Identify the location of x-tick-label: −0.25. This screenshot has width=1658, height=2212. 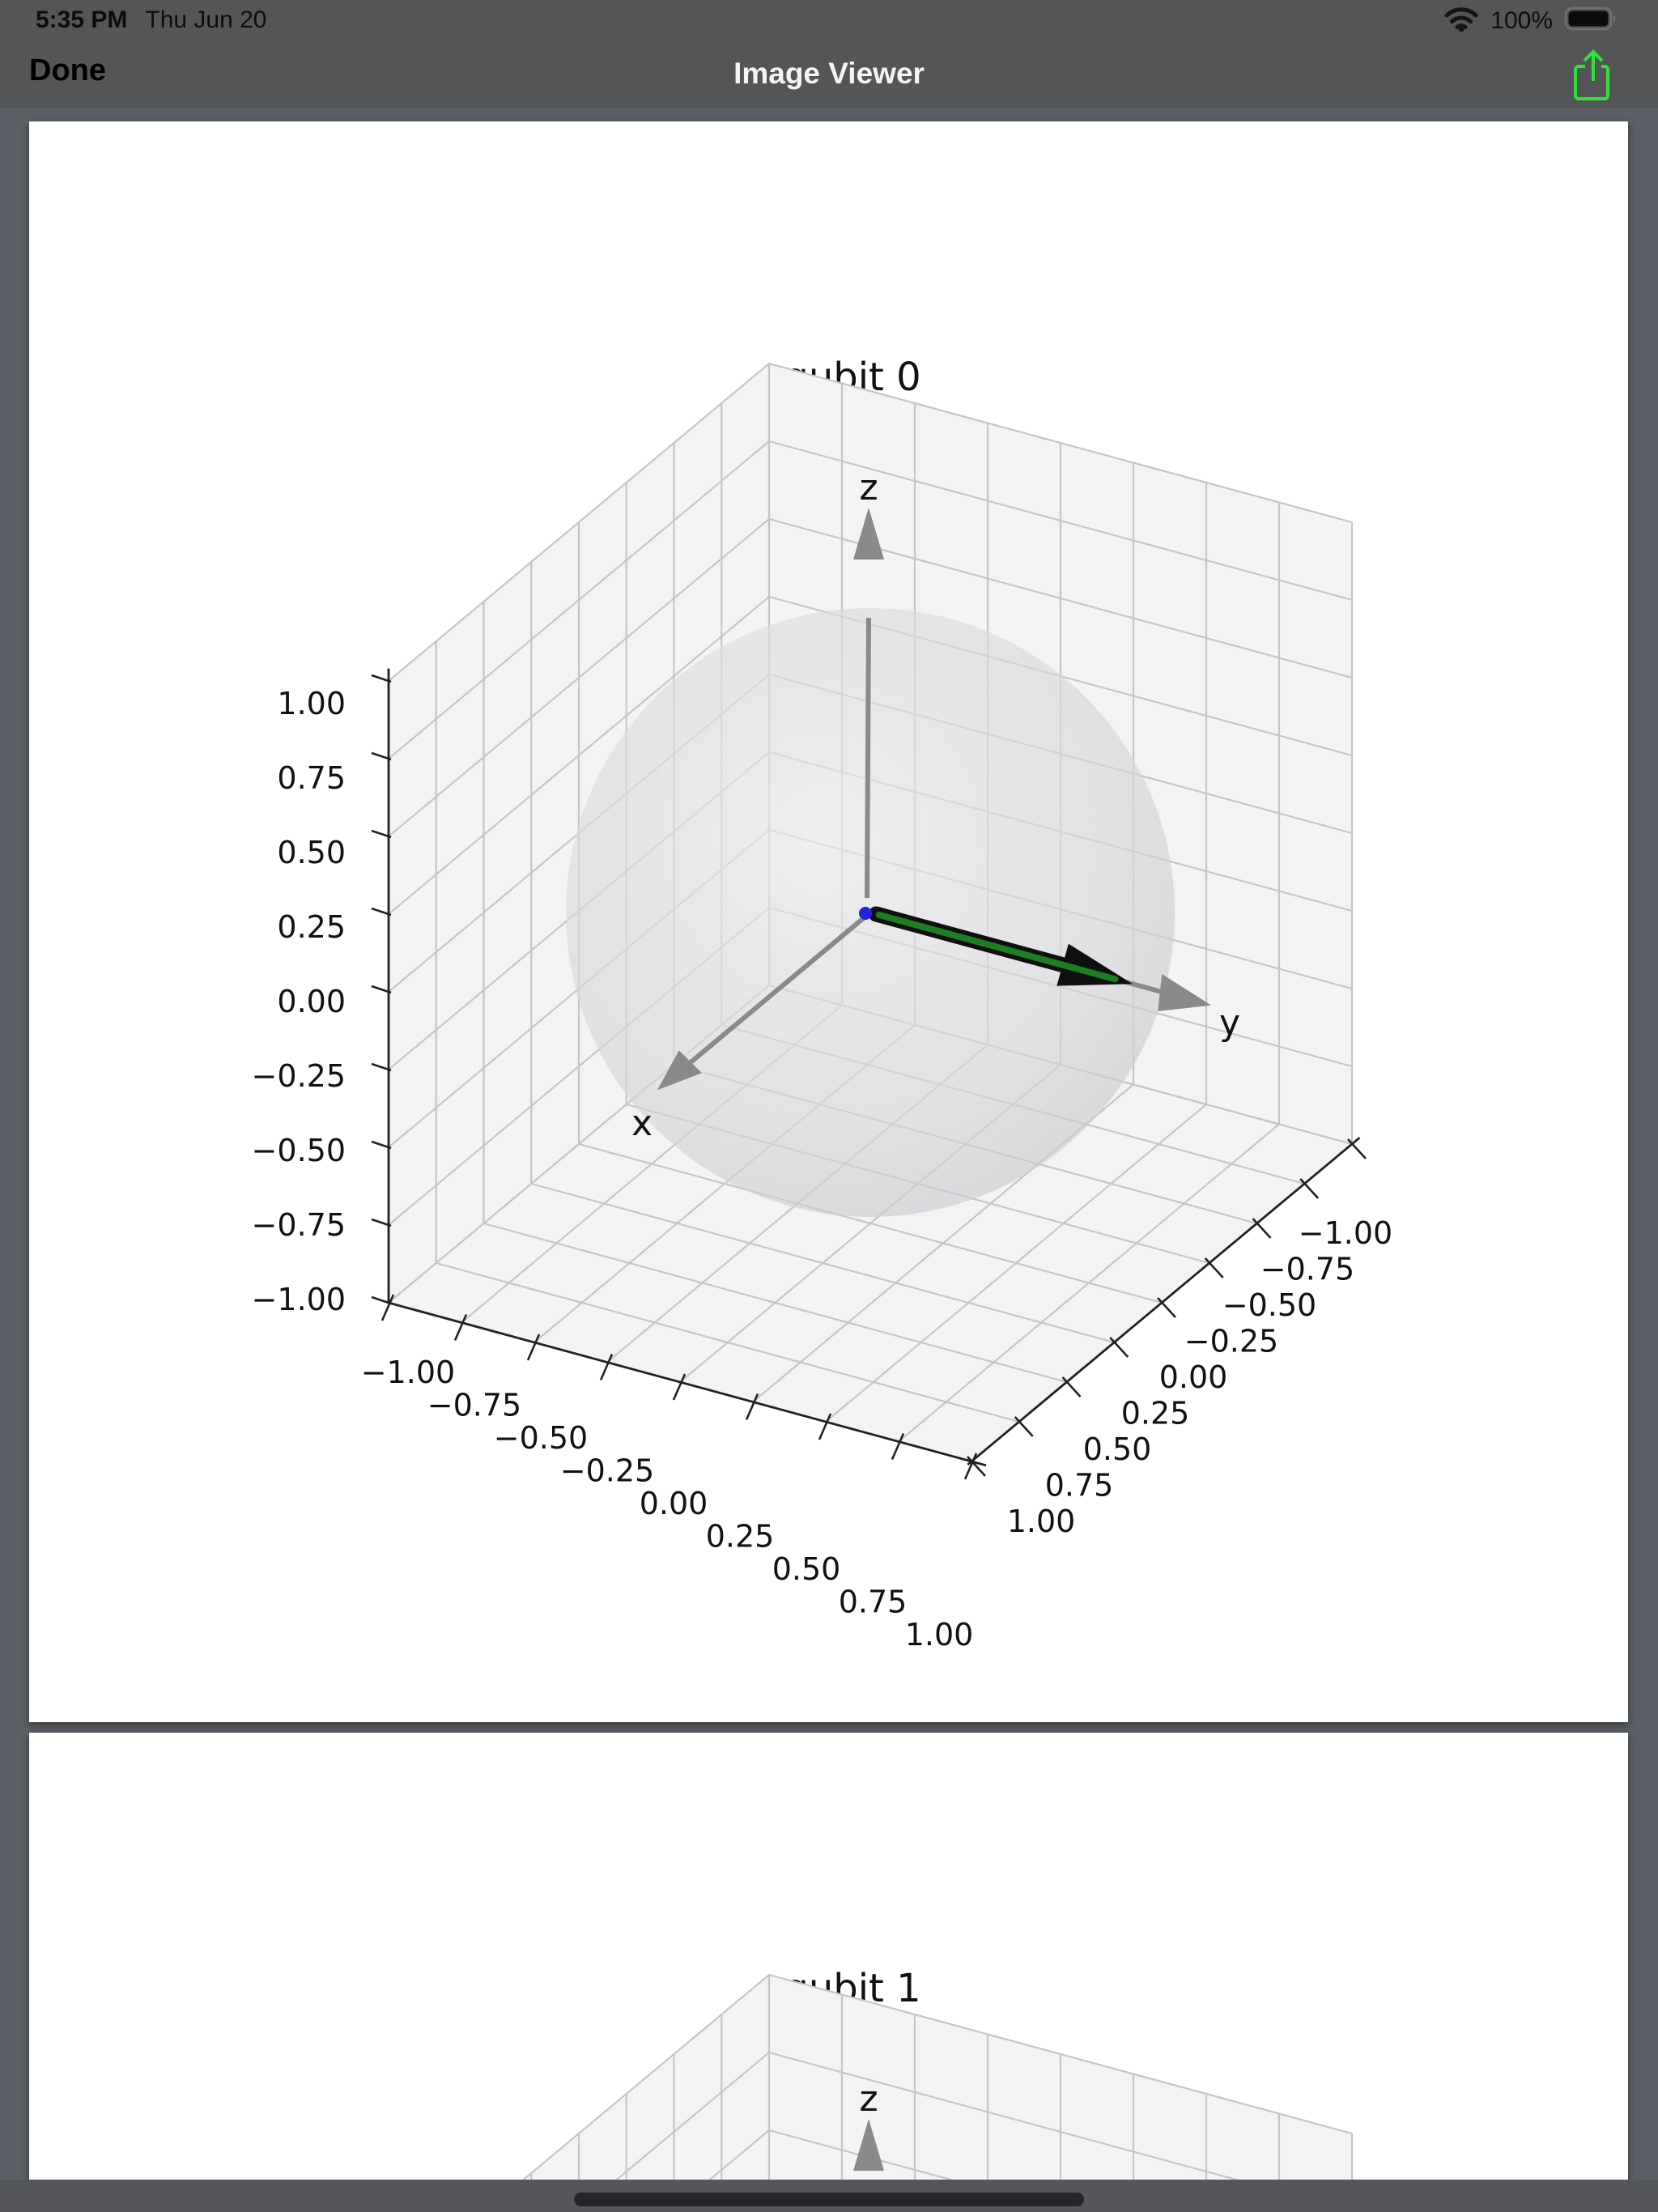
(607, 1471).